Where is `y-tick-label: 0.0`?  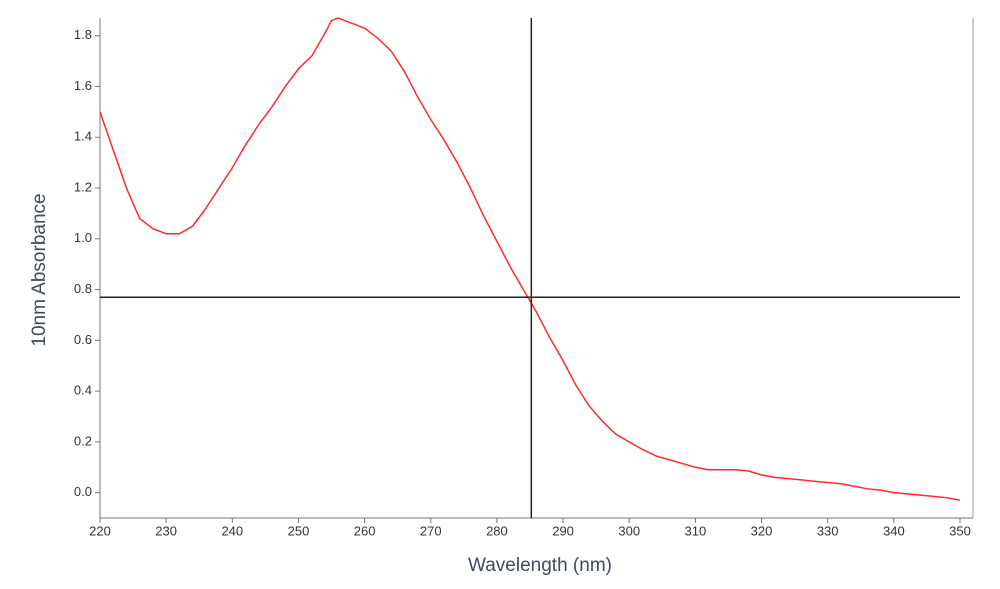 y-tick-label: 0.0 is located at coordinates (83, 491).